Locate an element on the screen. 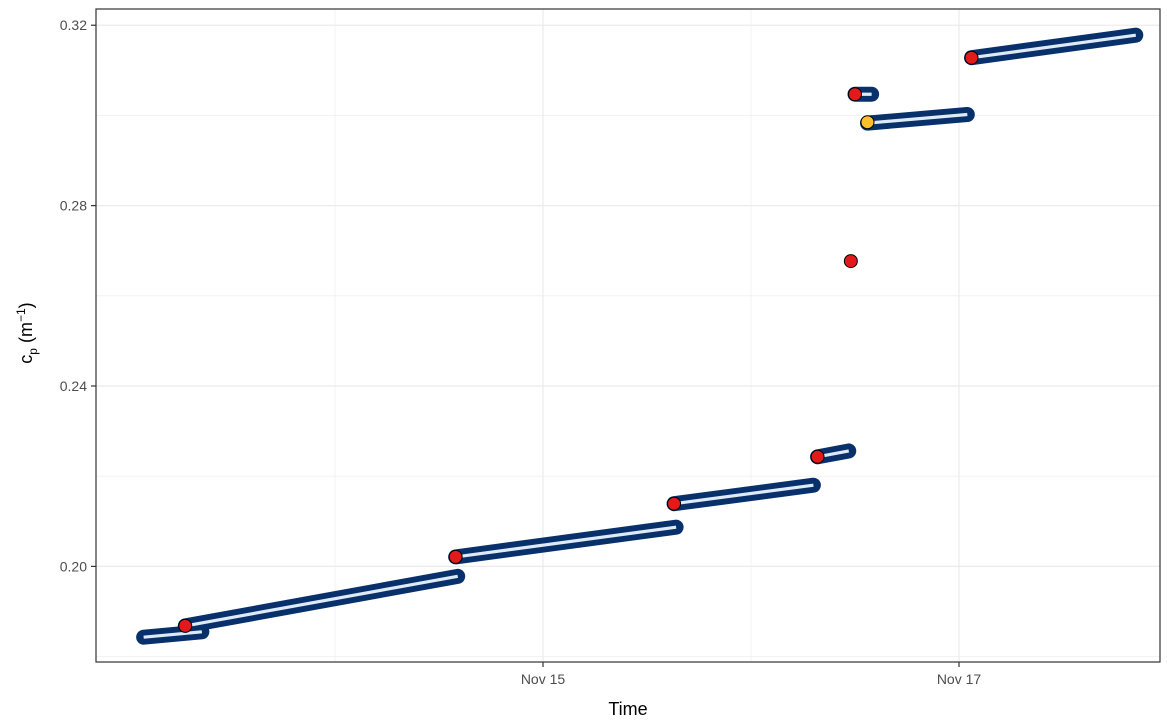 This screenshot has width=1167, height=723. y-tick-label: 0.24 is located at coordinates (73, 386).